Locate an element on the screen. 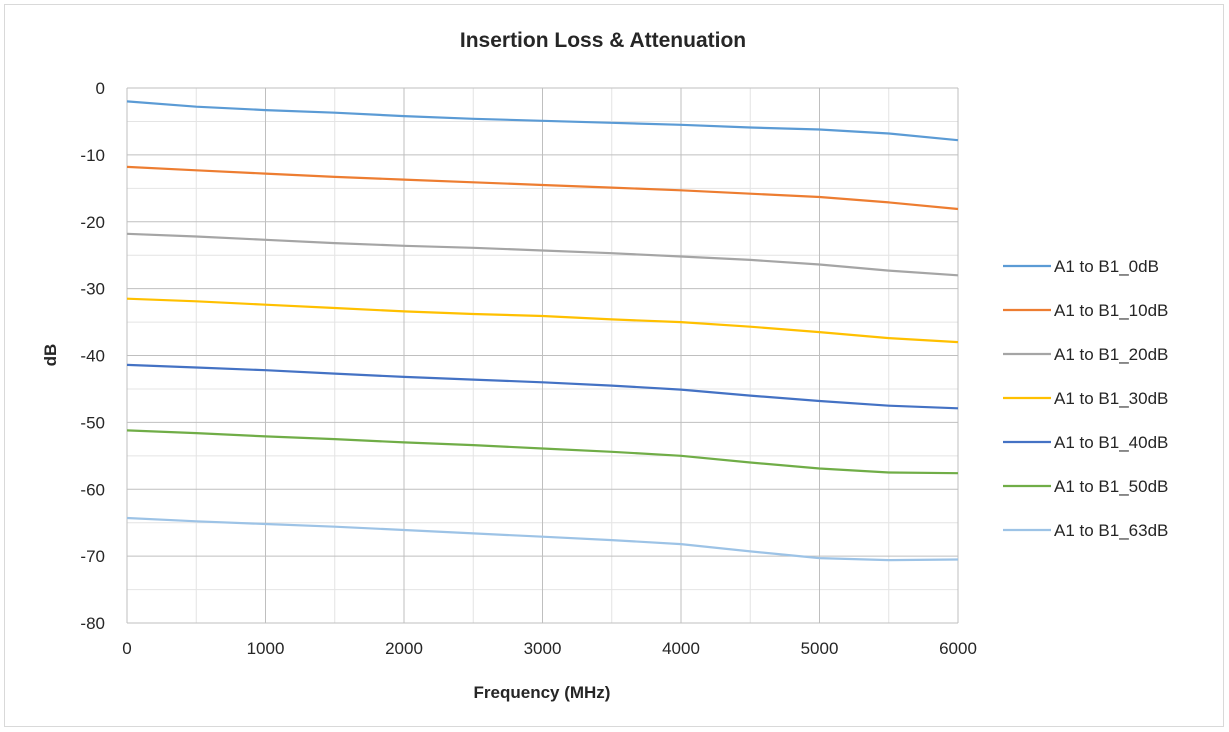 Image resolution: width=1229 pixels, height=732 pixels. legend-label: A1 to B1_0dB is located at coordinates (1106, 266).